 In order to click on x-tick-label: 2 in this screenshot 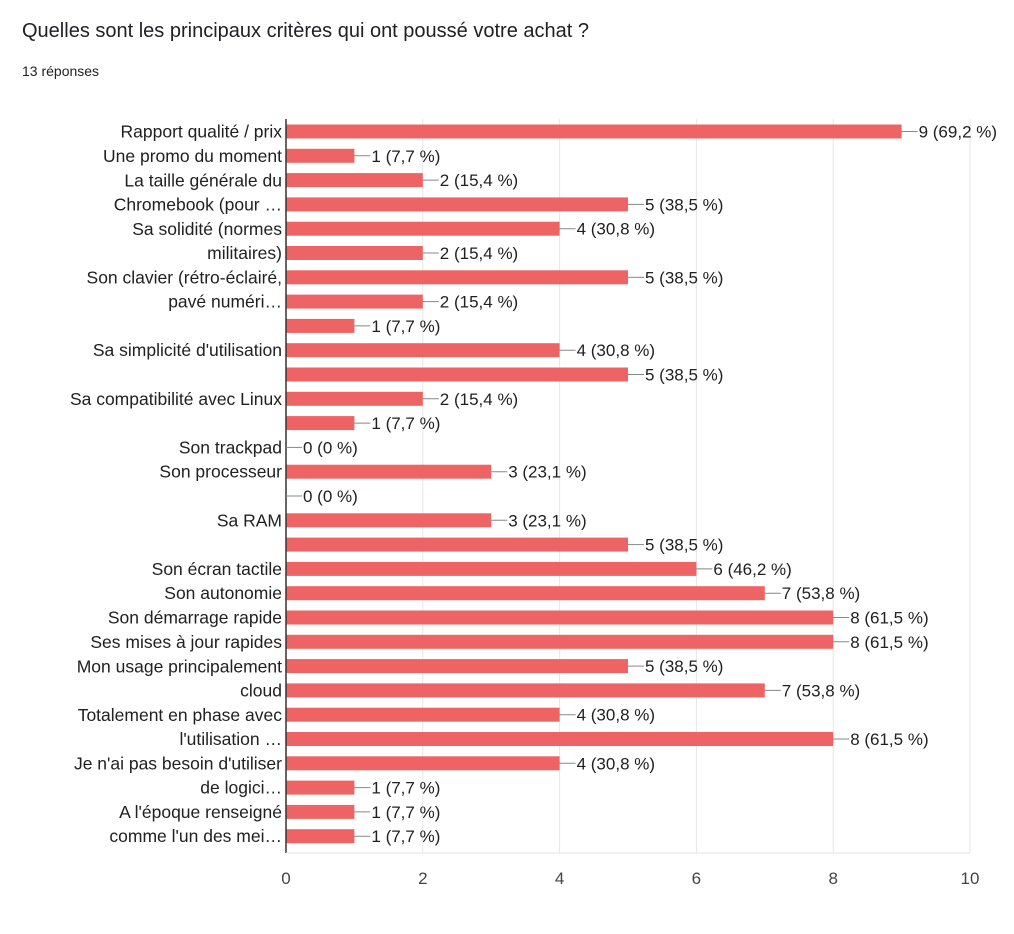, I will do `click(422, 878)`.